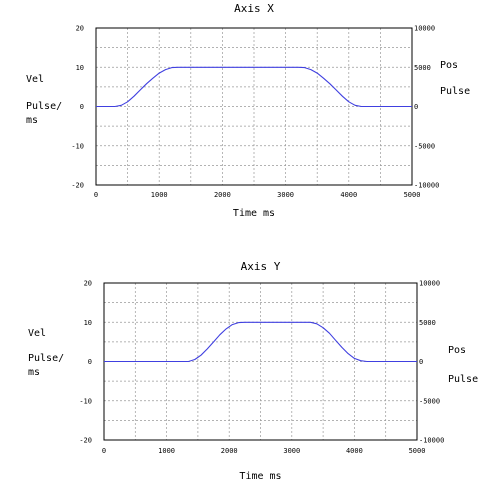 This screenshot has height=485, width=489. I want to click on chart-title: Axis Y, so click(261, 266).